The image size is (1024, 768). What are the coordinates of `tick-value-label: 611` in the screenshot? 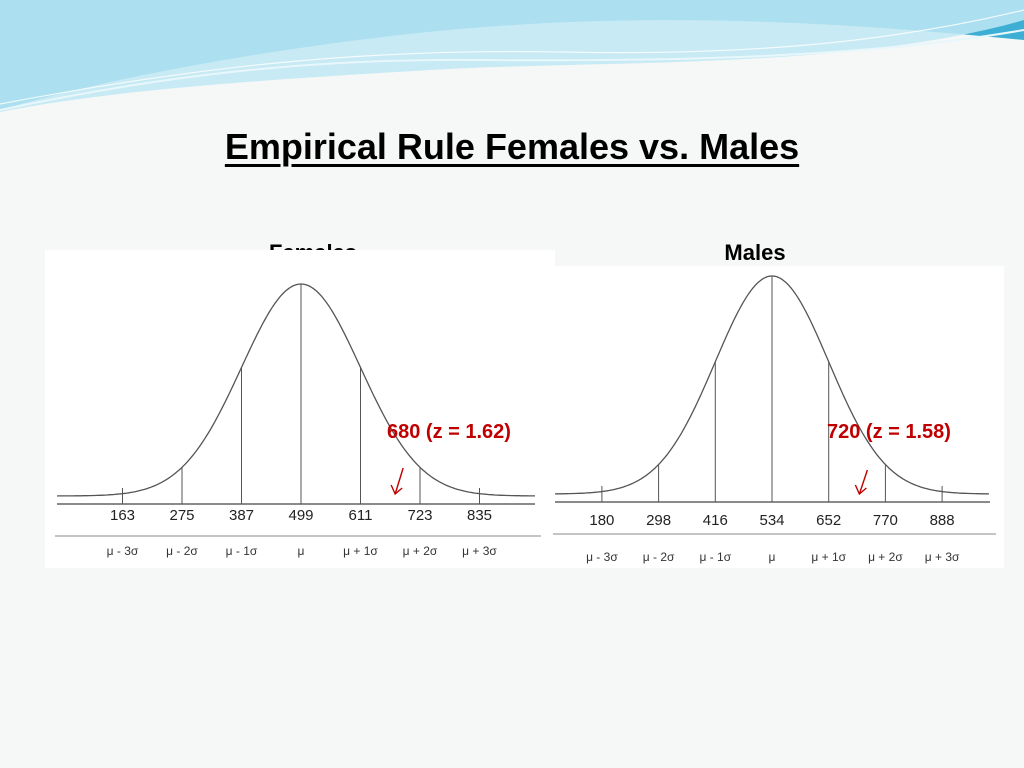 It's located at (361, 515).